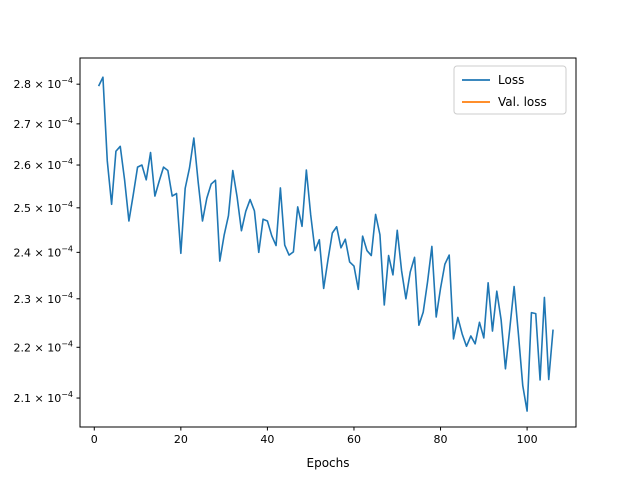 The width and height of the screenshot is (640, 480). What do you see at coordinates (38, 299) in the screenshot?
I see `y-tick-mantissa: 2.3 × 10` at bounding box center [38, 299].